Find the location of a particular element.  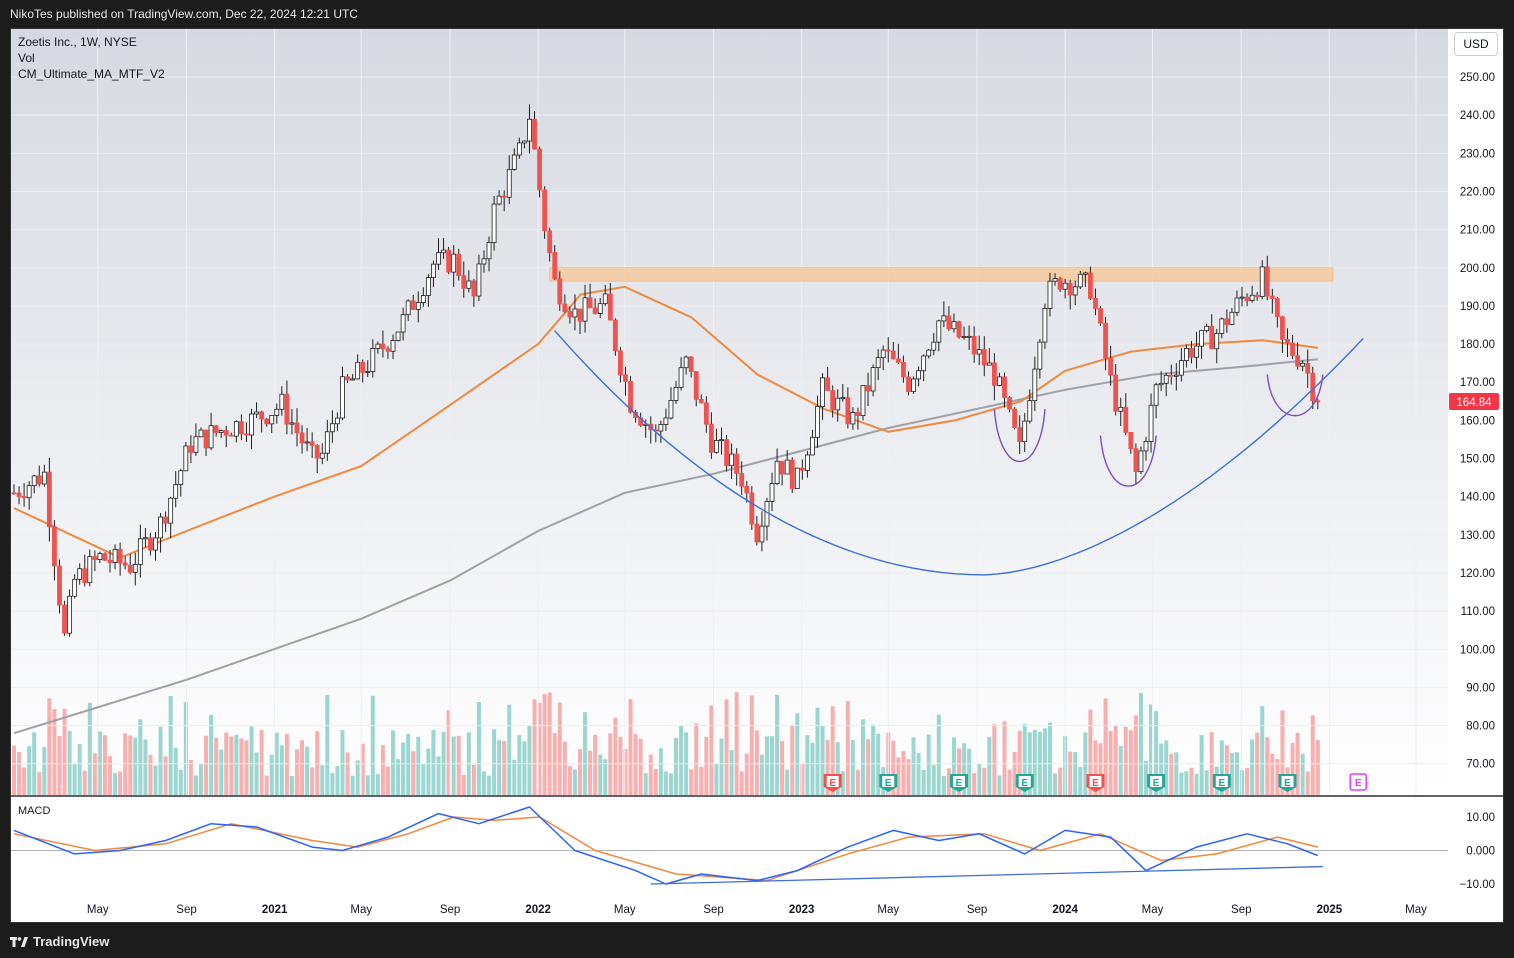

price-tick-label: 210.00 is located at coordinates (1477, 231).